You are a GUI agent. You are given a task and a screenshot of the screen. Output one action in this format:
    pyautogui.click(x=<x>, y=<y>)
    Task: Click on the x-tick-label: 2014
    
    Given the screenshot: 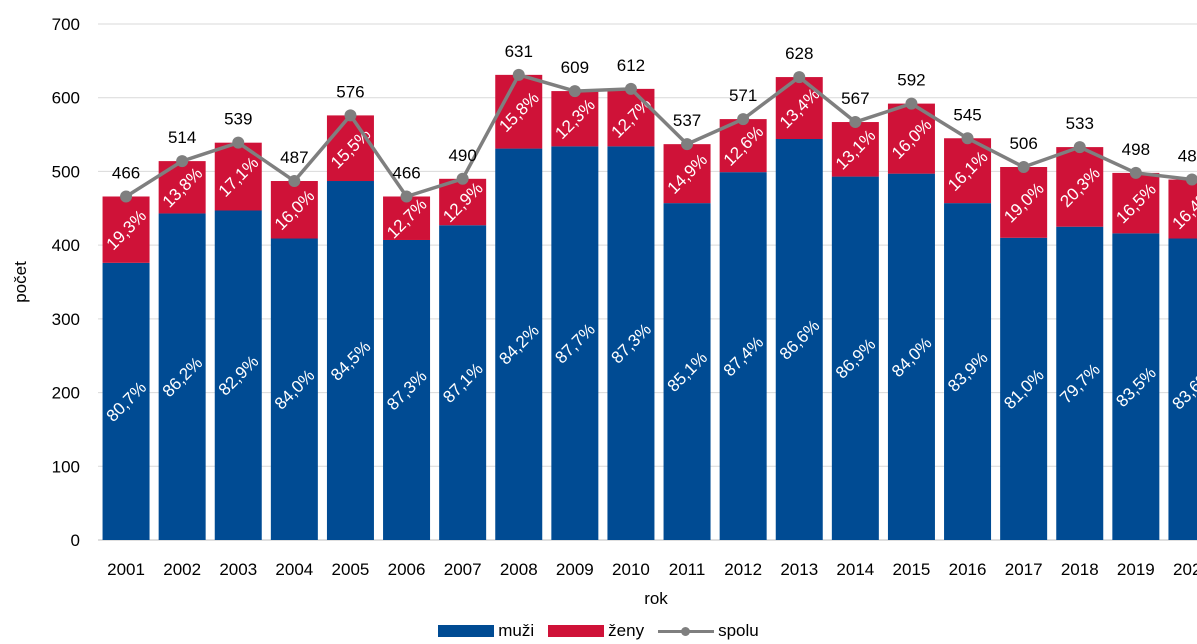 What is the action you would take?
    pyautogui.click(x=855, y=569)
    